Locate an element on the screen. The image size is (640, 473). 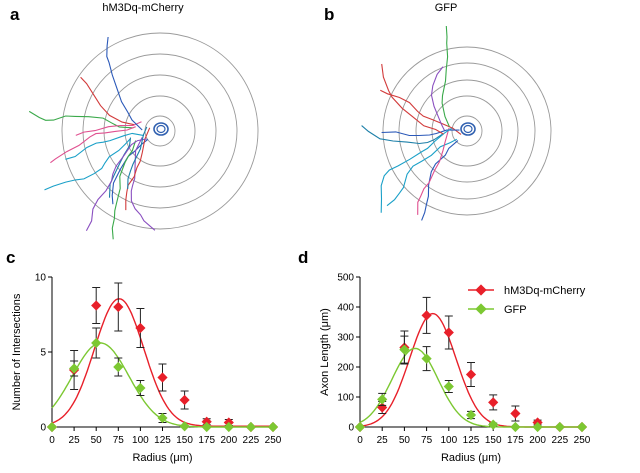
panel-d-letter: d is located at coordinates (303, 257).